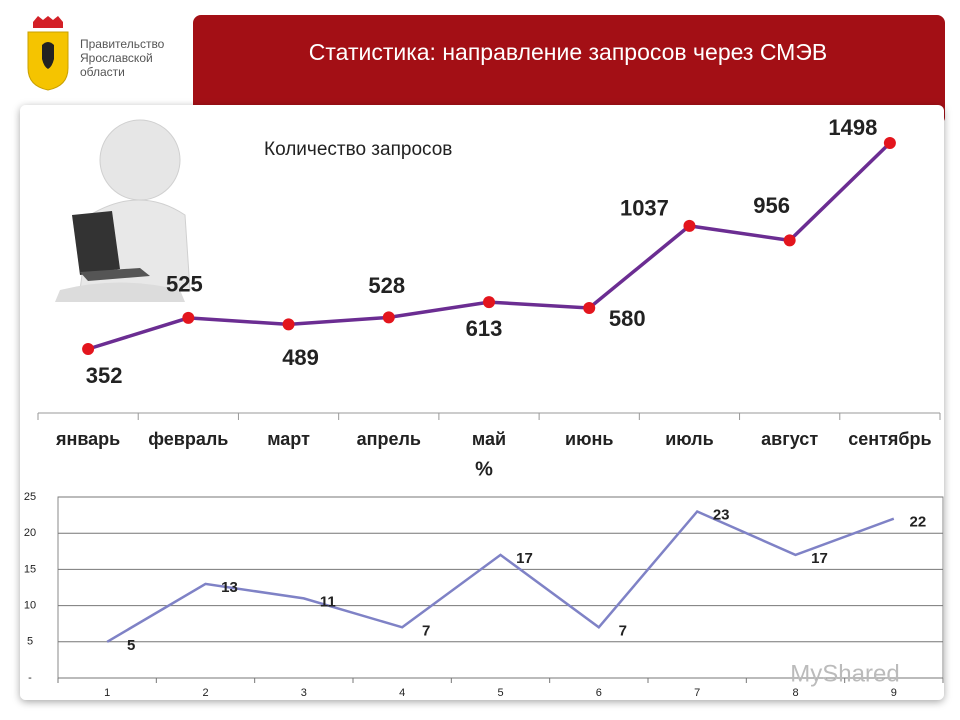 The height and width of the screenshot is (720, 960). What do you see at coordinates (917, 522) in the screenshot?
I see `data-label: 22` at bounding box center [917, 522].